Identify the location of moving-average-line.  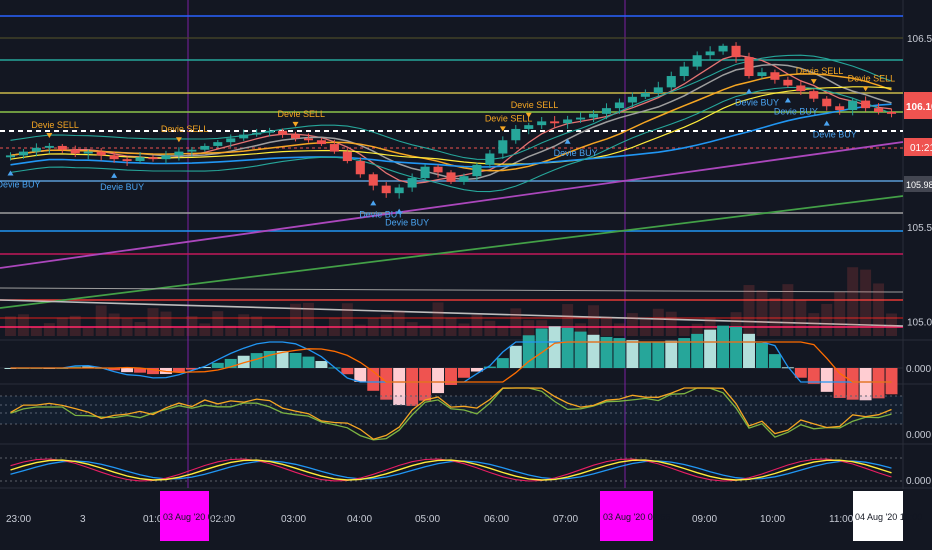
(451, 135).